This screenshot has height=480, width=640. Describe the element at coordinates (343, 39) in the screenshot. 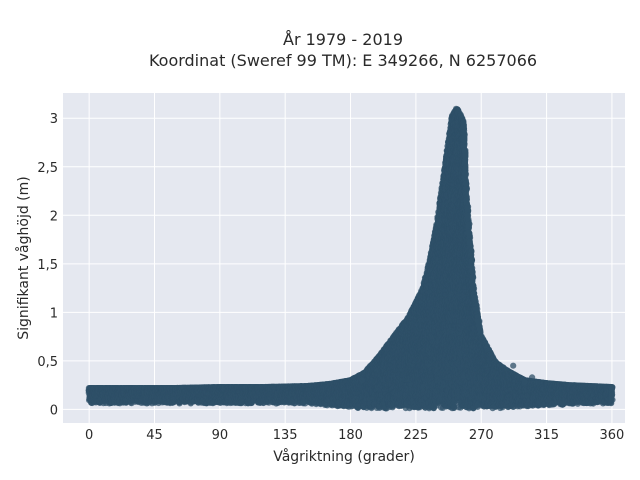

I see `chart-title: År 1979 - 2019` at that location.